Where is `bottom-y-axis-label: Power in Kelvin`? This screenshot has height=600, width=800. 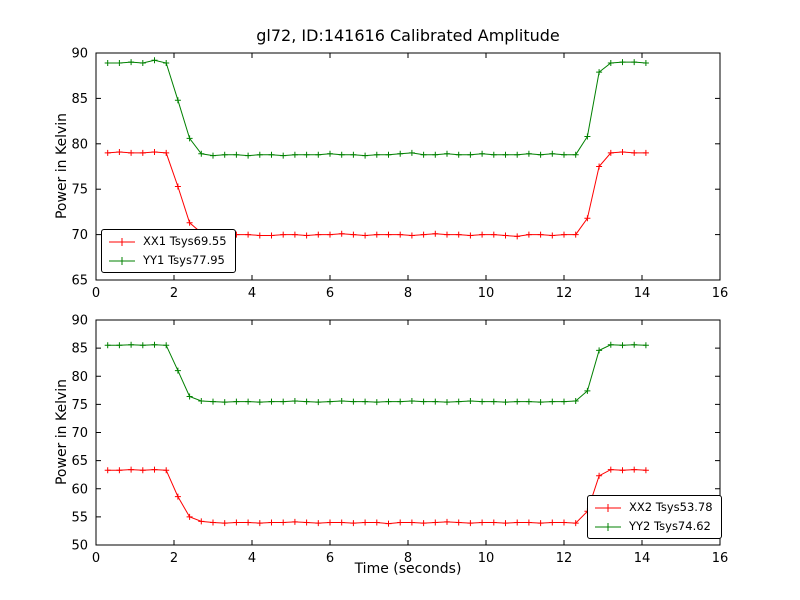
bottom-y-axis-label: Power in Kelvin is located at coordinates (62, 432).